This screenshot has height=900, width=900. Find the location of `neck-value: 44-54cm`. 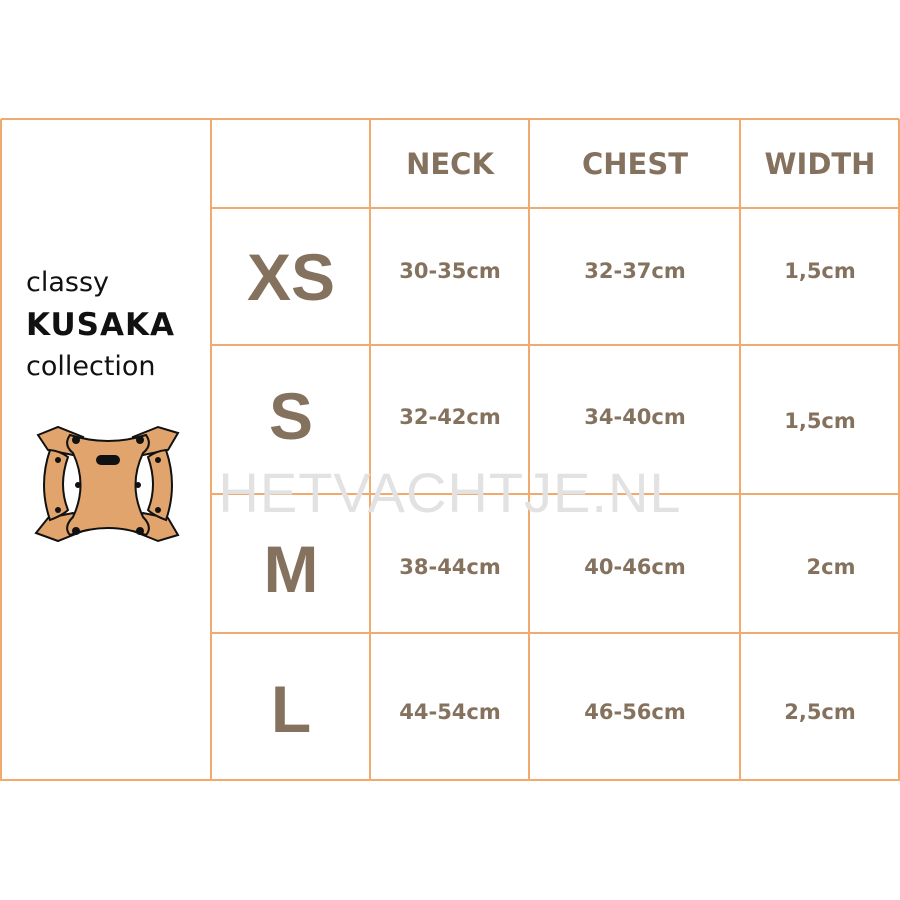

neck-value: 44-54cm is located at coordinates (450, 712).